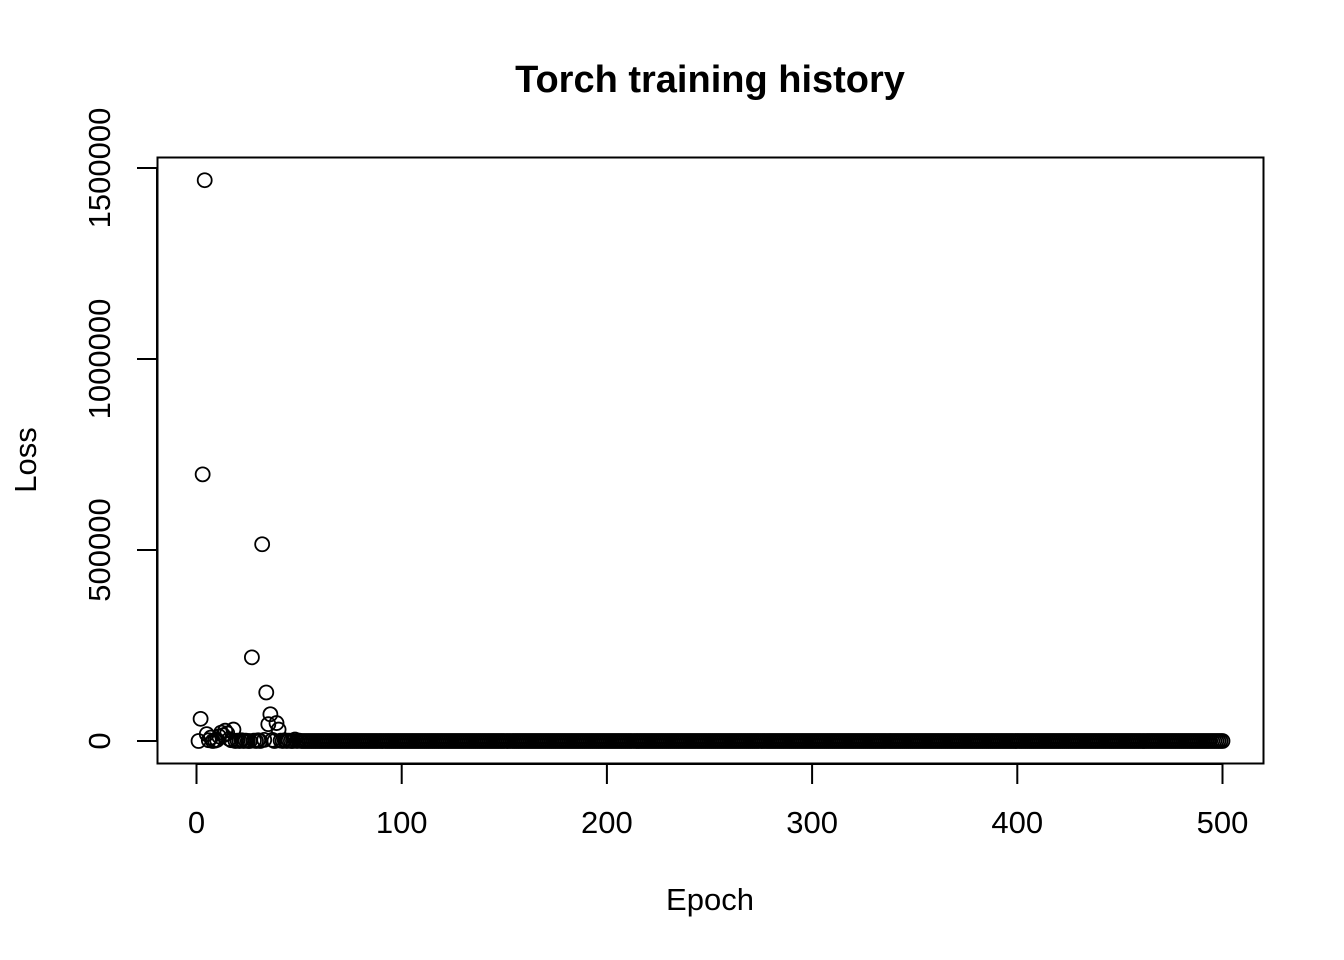  I want to click on chart-title: Torch training history, so click(710, 80).